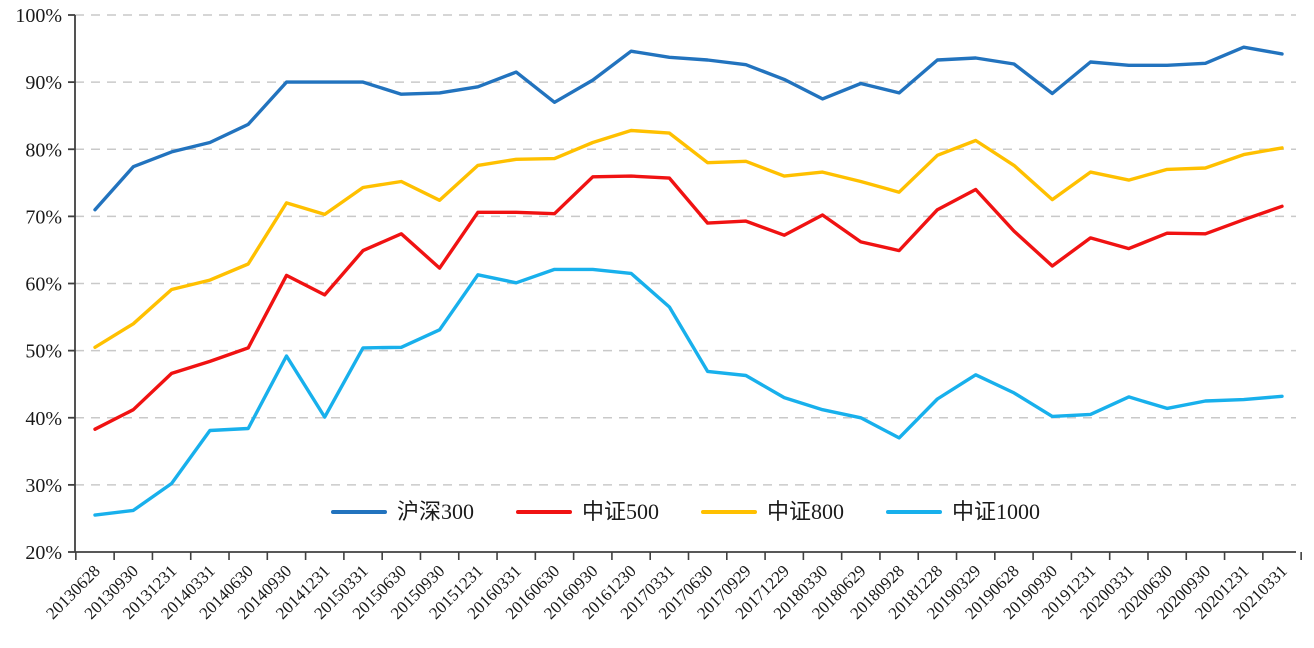 This screenshot has width=1314, height=648. What do you see at coordinates (43, 217) in the screenshot?
I see `y-tick-label: 70%` at bounding box center [43, 217].